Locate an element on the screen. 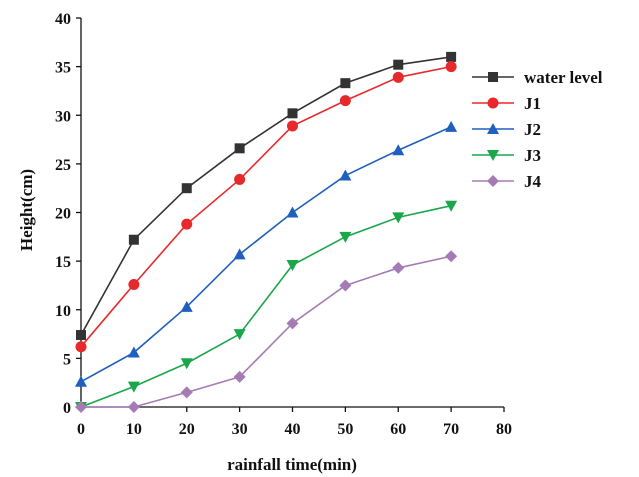 This screenshot has height=477, width=639. y-tick-label: 25 is located at coordinates (63, 165).